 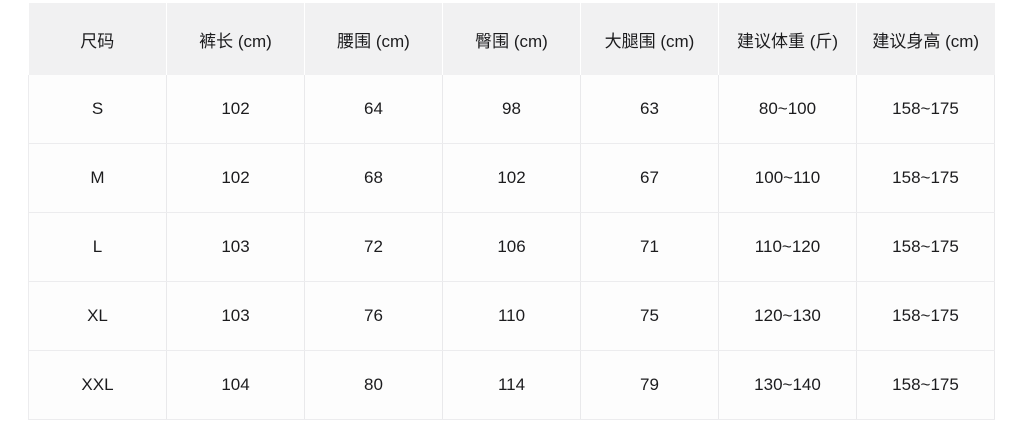 What do you see at coordinates (373, 316) in the screenshot?
I see `table-cell: 76` at bounding box center [373, 316].